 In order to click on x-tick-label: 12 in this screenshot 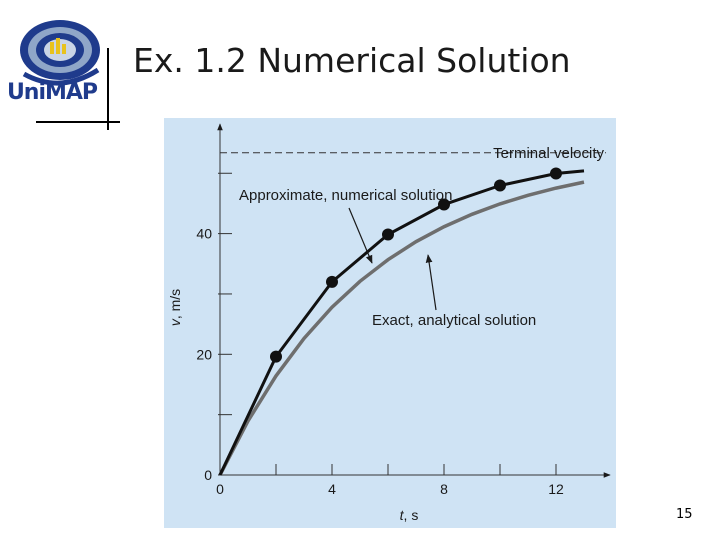, I will do `click(556, 489)`.